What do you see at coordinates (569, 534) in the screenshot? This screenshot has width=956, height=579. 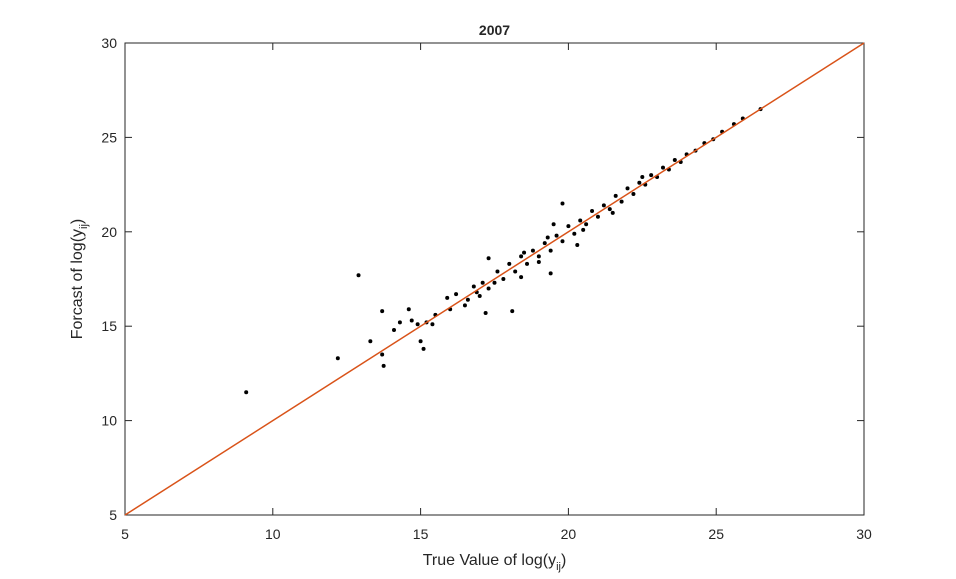 I see `x-tick-label: 20` at bounding box center [569, 534].